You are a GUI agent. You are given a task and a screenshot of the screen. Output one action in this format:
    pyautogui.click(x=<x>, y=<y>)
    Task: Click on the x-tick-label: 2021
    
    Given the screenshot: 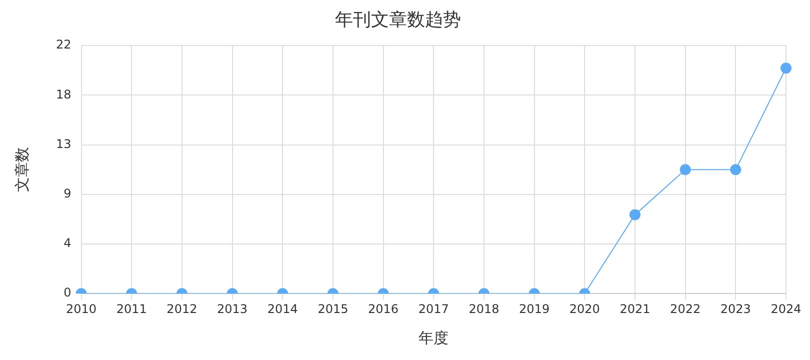 What is the action you would take?
    pyautogui.click(x=635, y=309)
    